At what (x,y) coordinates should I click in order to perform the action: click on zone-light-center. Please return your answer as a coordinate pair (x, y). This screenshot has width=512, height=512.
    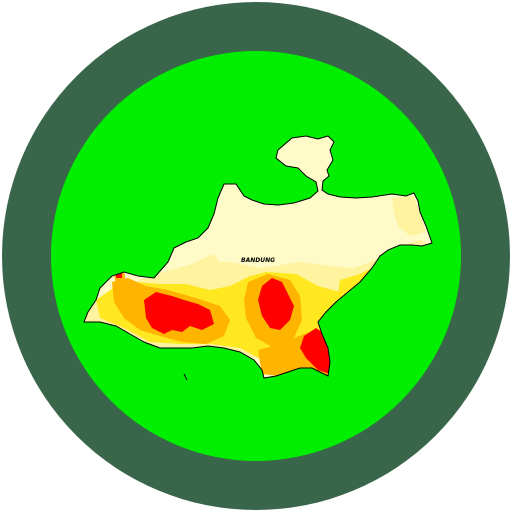
    Looking at the image, I should click on (209, 266).